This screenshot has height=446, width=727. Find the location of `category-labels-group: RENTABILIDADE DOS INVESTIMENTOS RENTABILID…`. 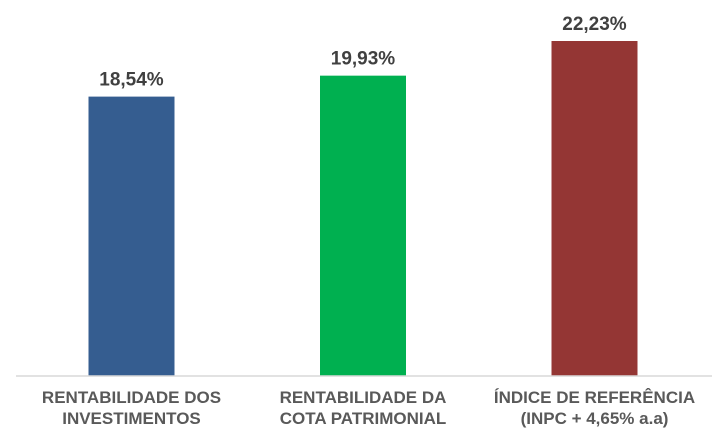

category-labels-group: RENTABILIDADE DOS INVESTIMENTOS RENTABILID… is located at coordinates (368, 408).